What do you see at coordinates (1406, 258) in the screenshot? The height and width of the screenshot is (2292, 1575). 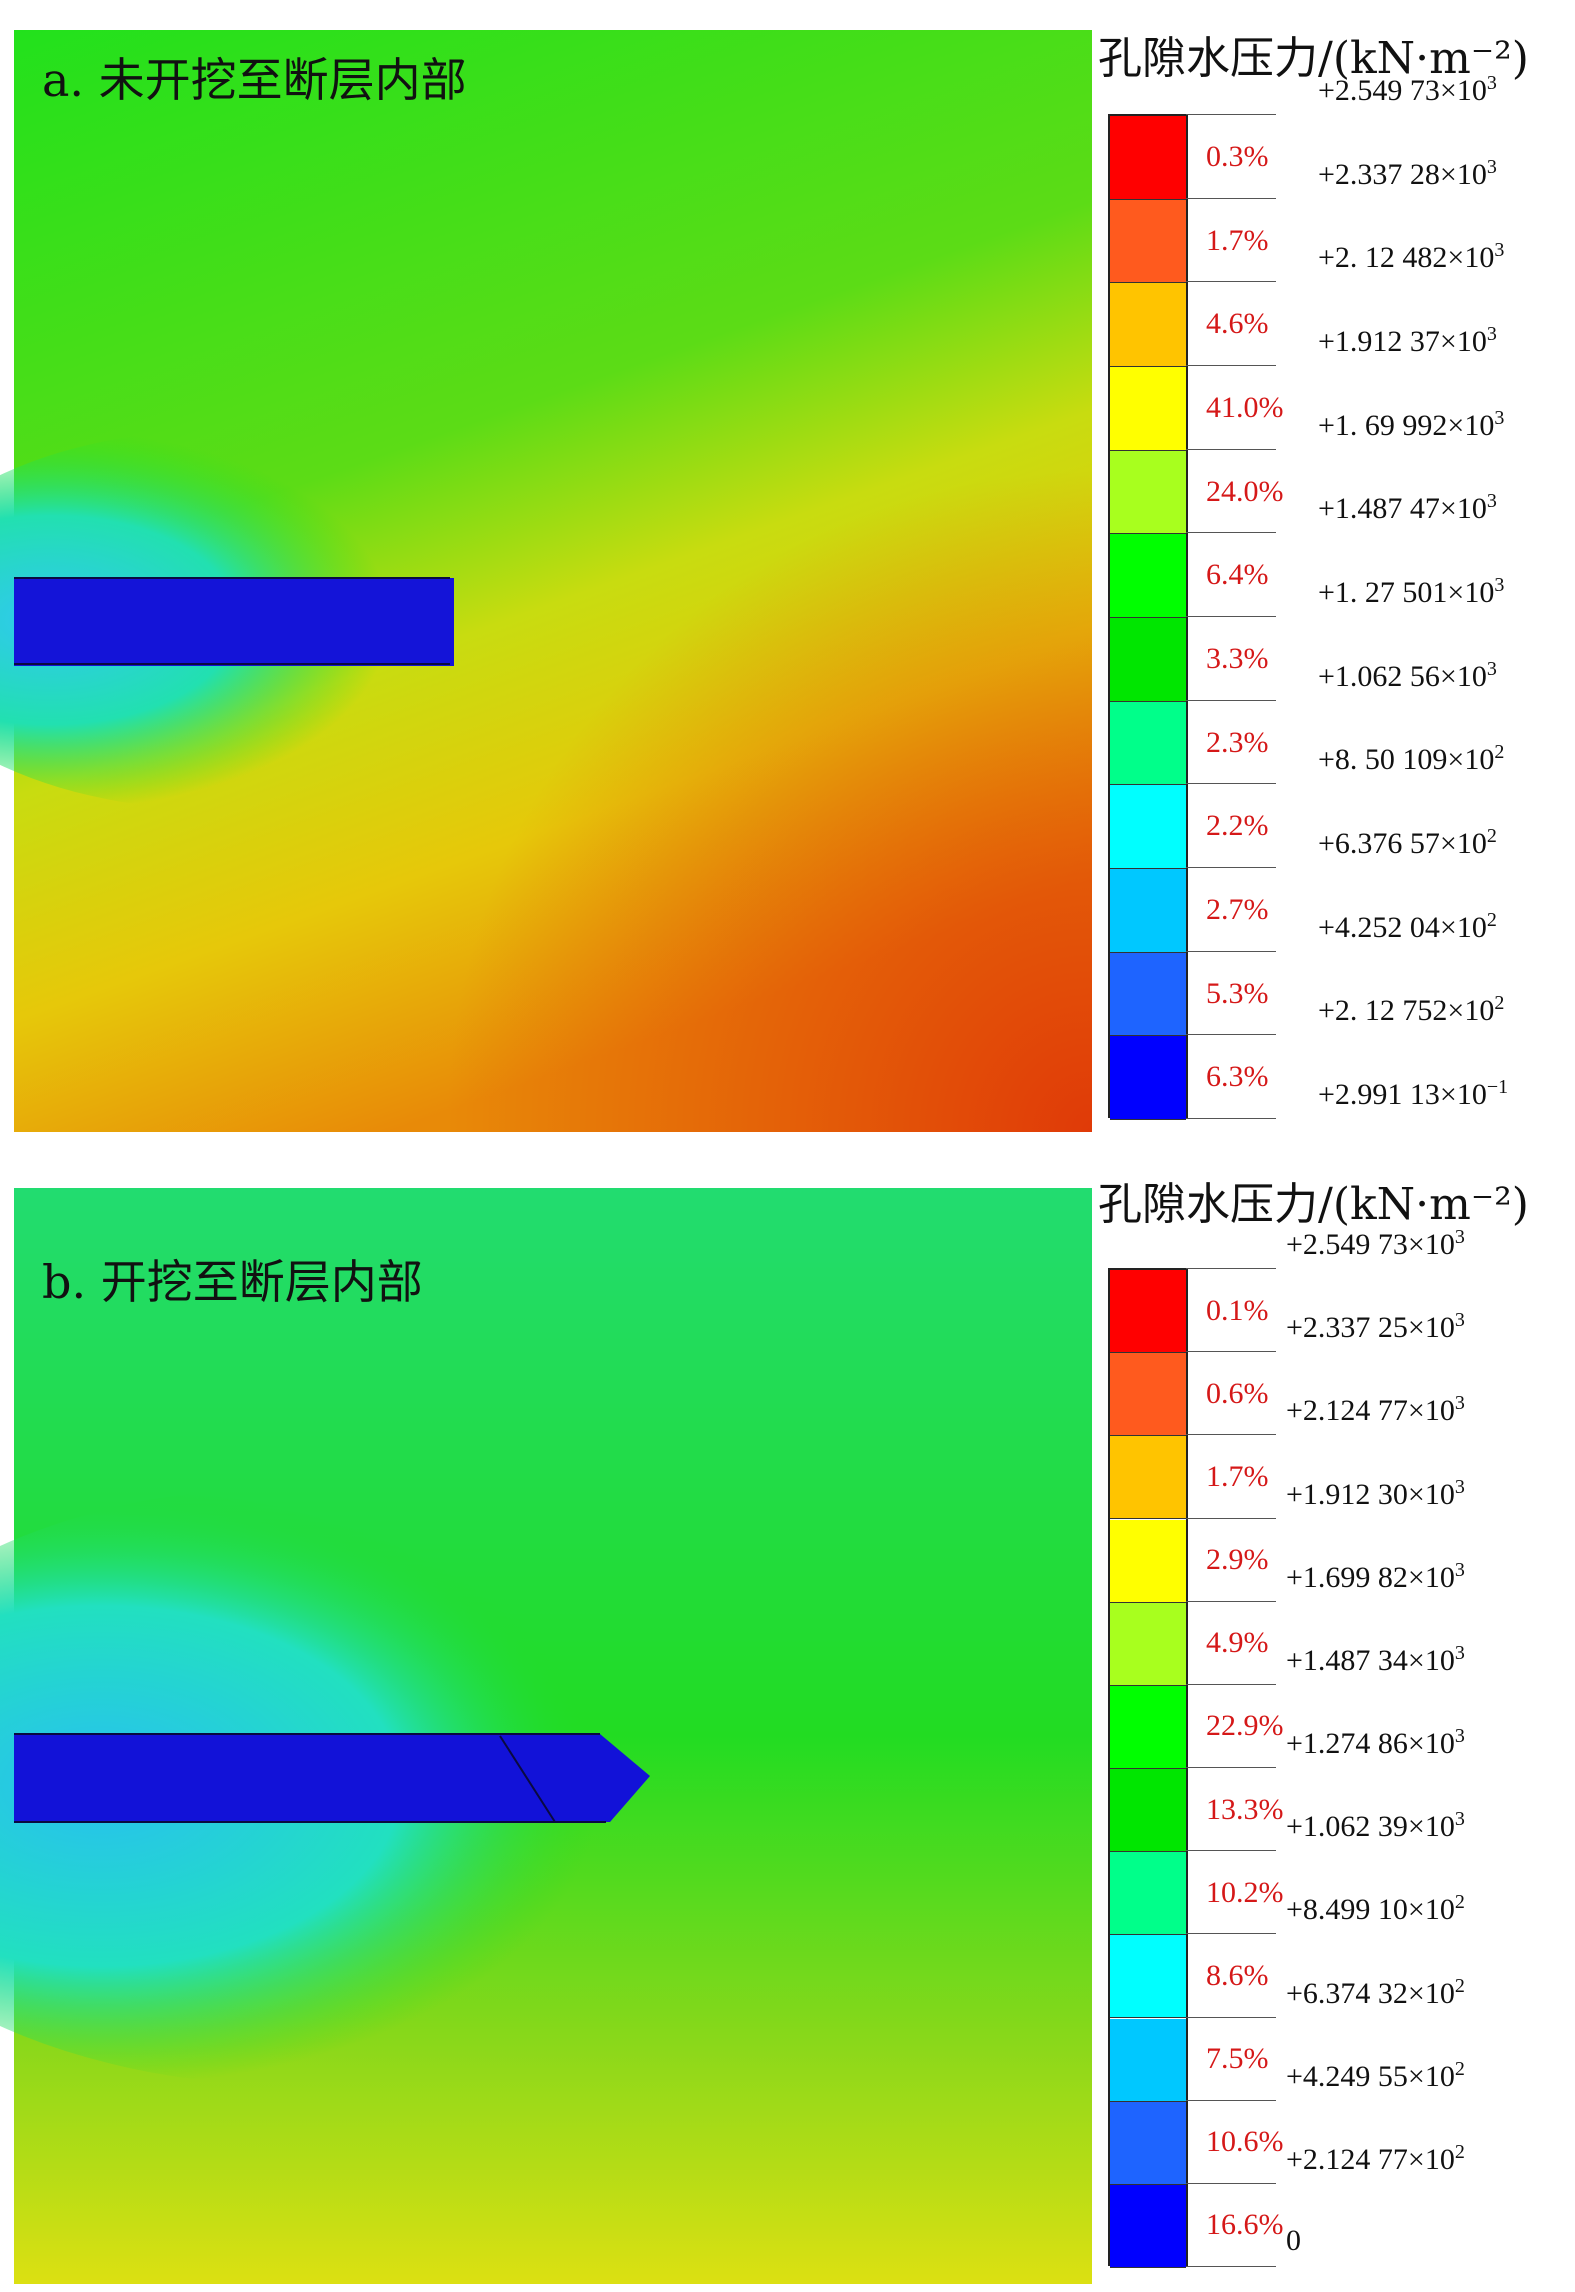 I see `legend-value-mantissa: +2. 12 482×10` at bounding box center [1406, 258].